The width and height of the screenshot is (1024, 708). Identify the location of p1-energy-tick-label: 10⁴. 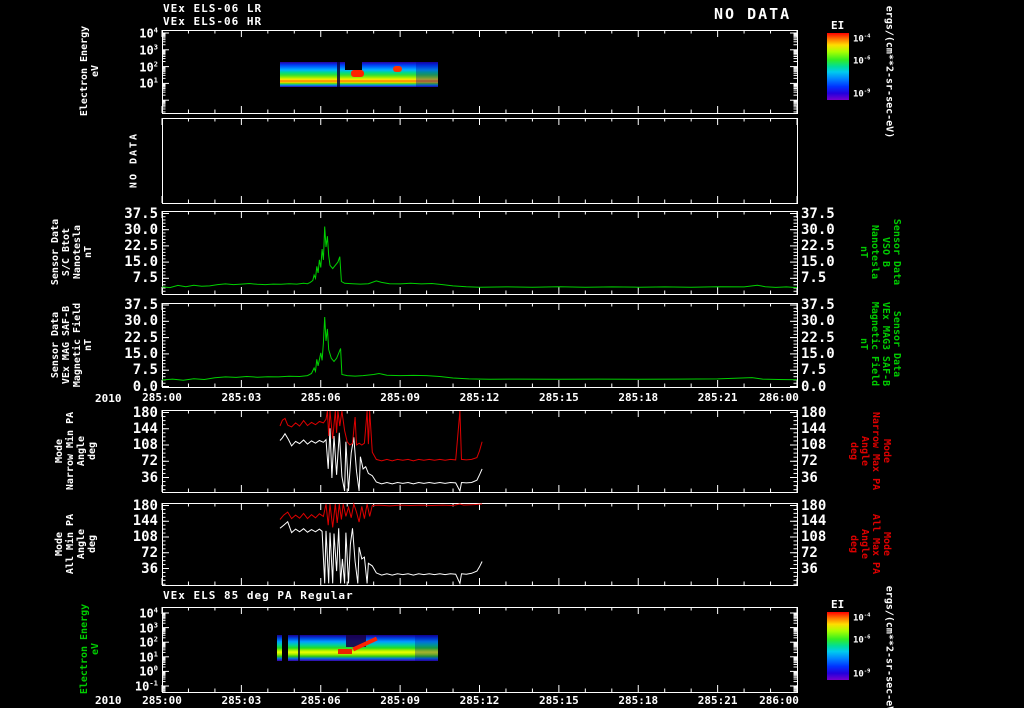
(148, 33).